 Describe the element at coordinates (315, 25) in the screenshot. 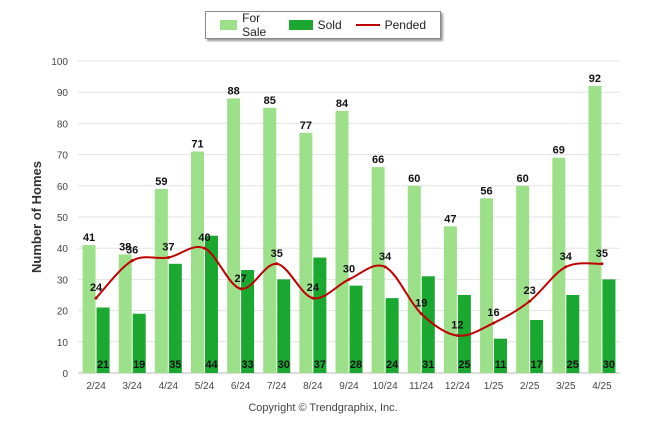

I see `legend-item-sold: Sold` at that location.